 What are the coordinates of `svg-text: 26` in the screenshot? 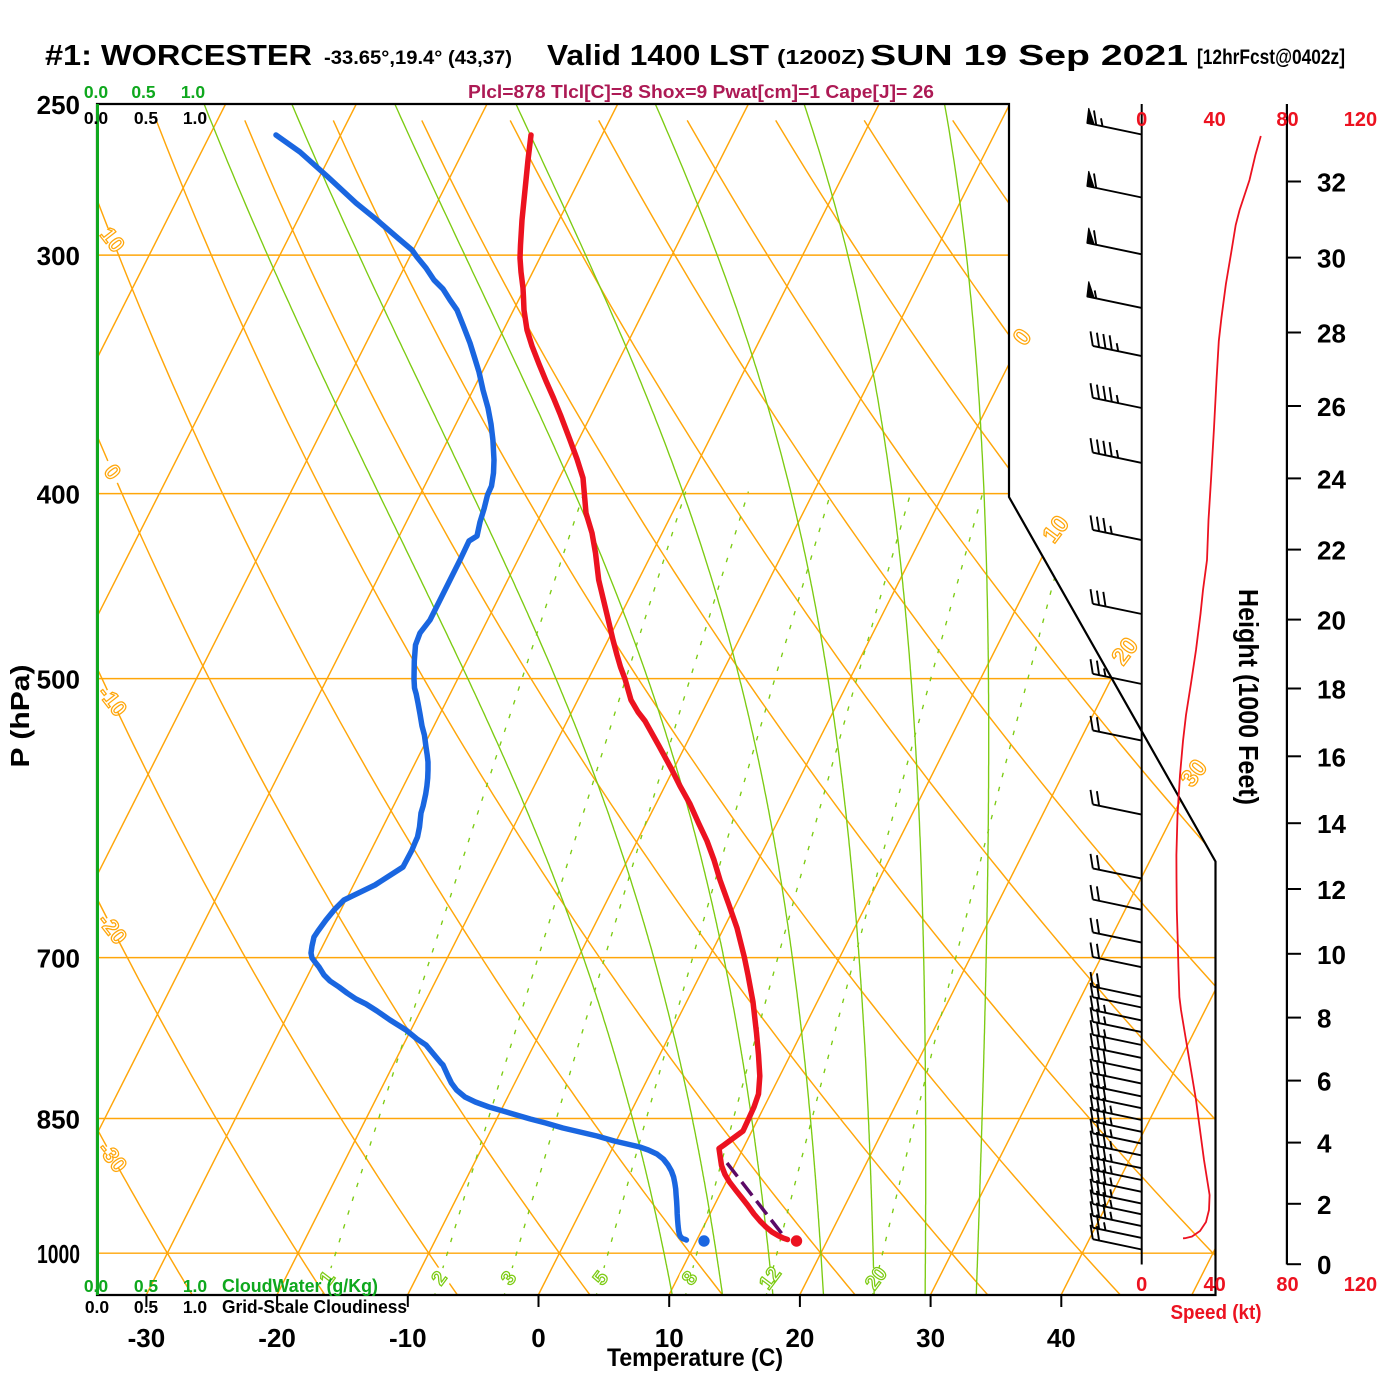 It's located at (1331, 407).